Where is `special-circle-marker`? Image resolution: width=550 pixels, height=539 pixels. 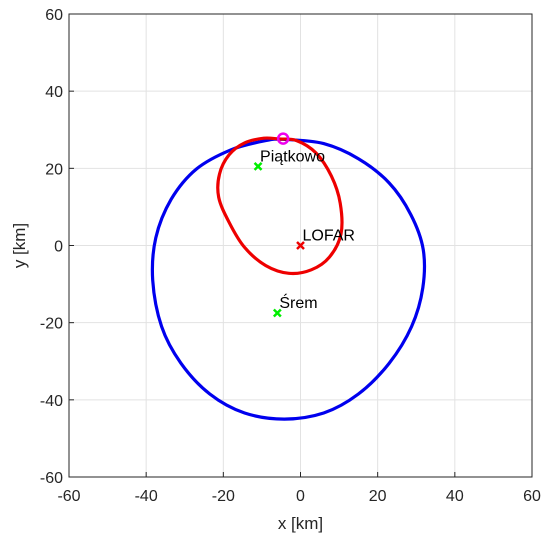 special-circle-marker is located at coordinates (283, 138).